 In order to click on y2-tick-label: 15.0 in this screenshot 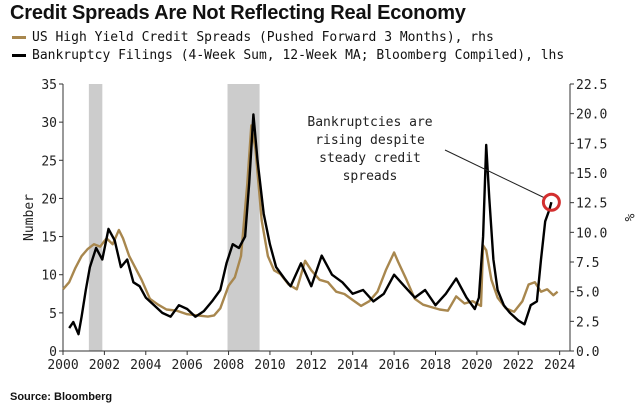, I will do `click(591, 174)`.